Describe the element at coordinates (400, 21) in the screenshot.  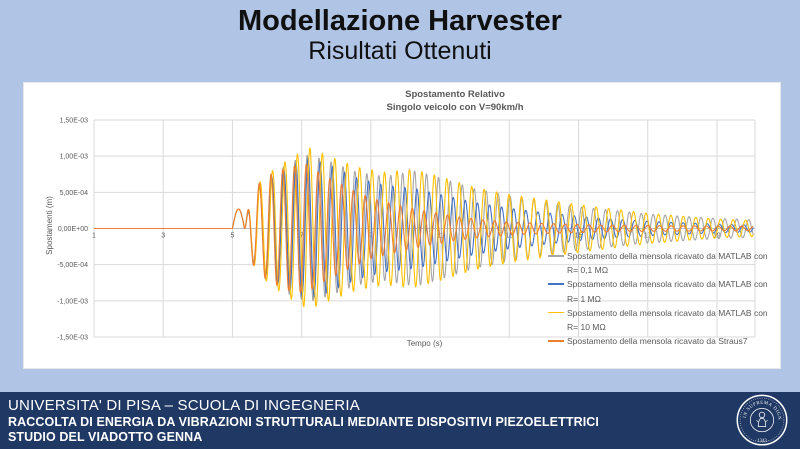
I see `slide-title: Modellazione Harvester` at that location.